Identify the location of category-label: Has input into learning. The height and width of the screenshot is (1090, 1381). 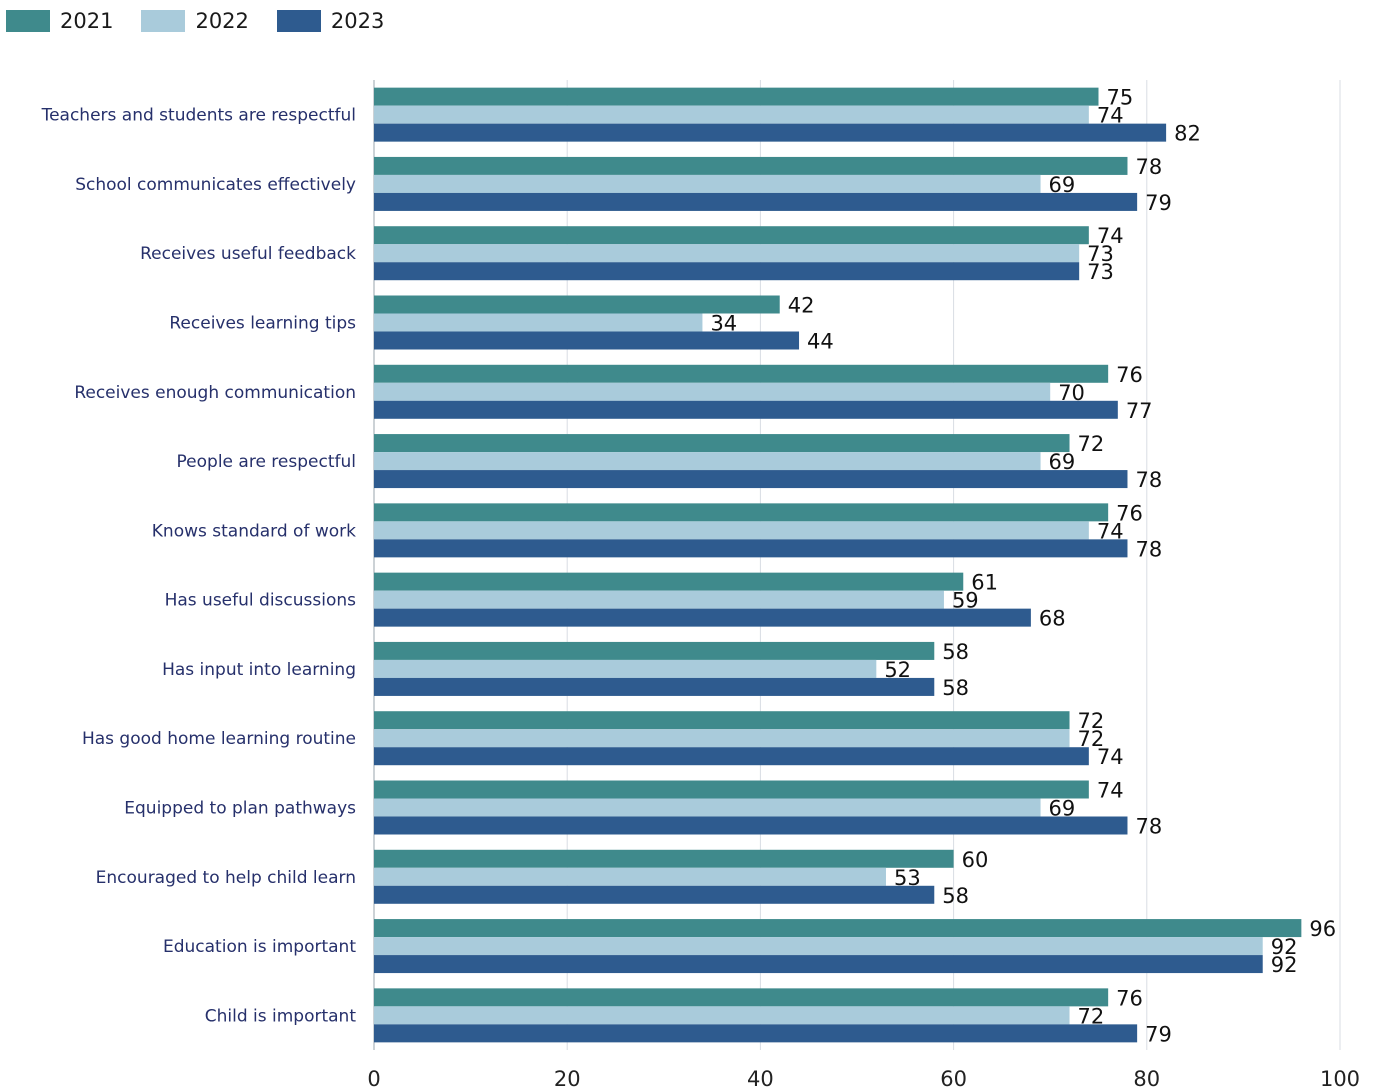
(259, 670).